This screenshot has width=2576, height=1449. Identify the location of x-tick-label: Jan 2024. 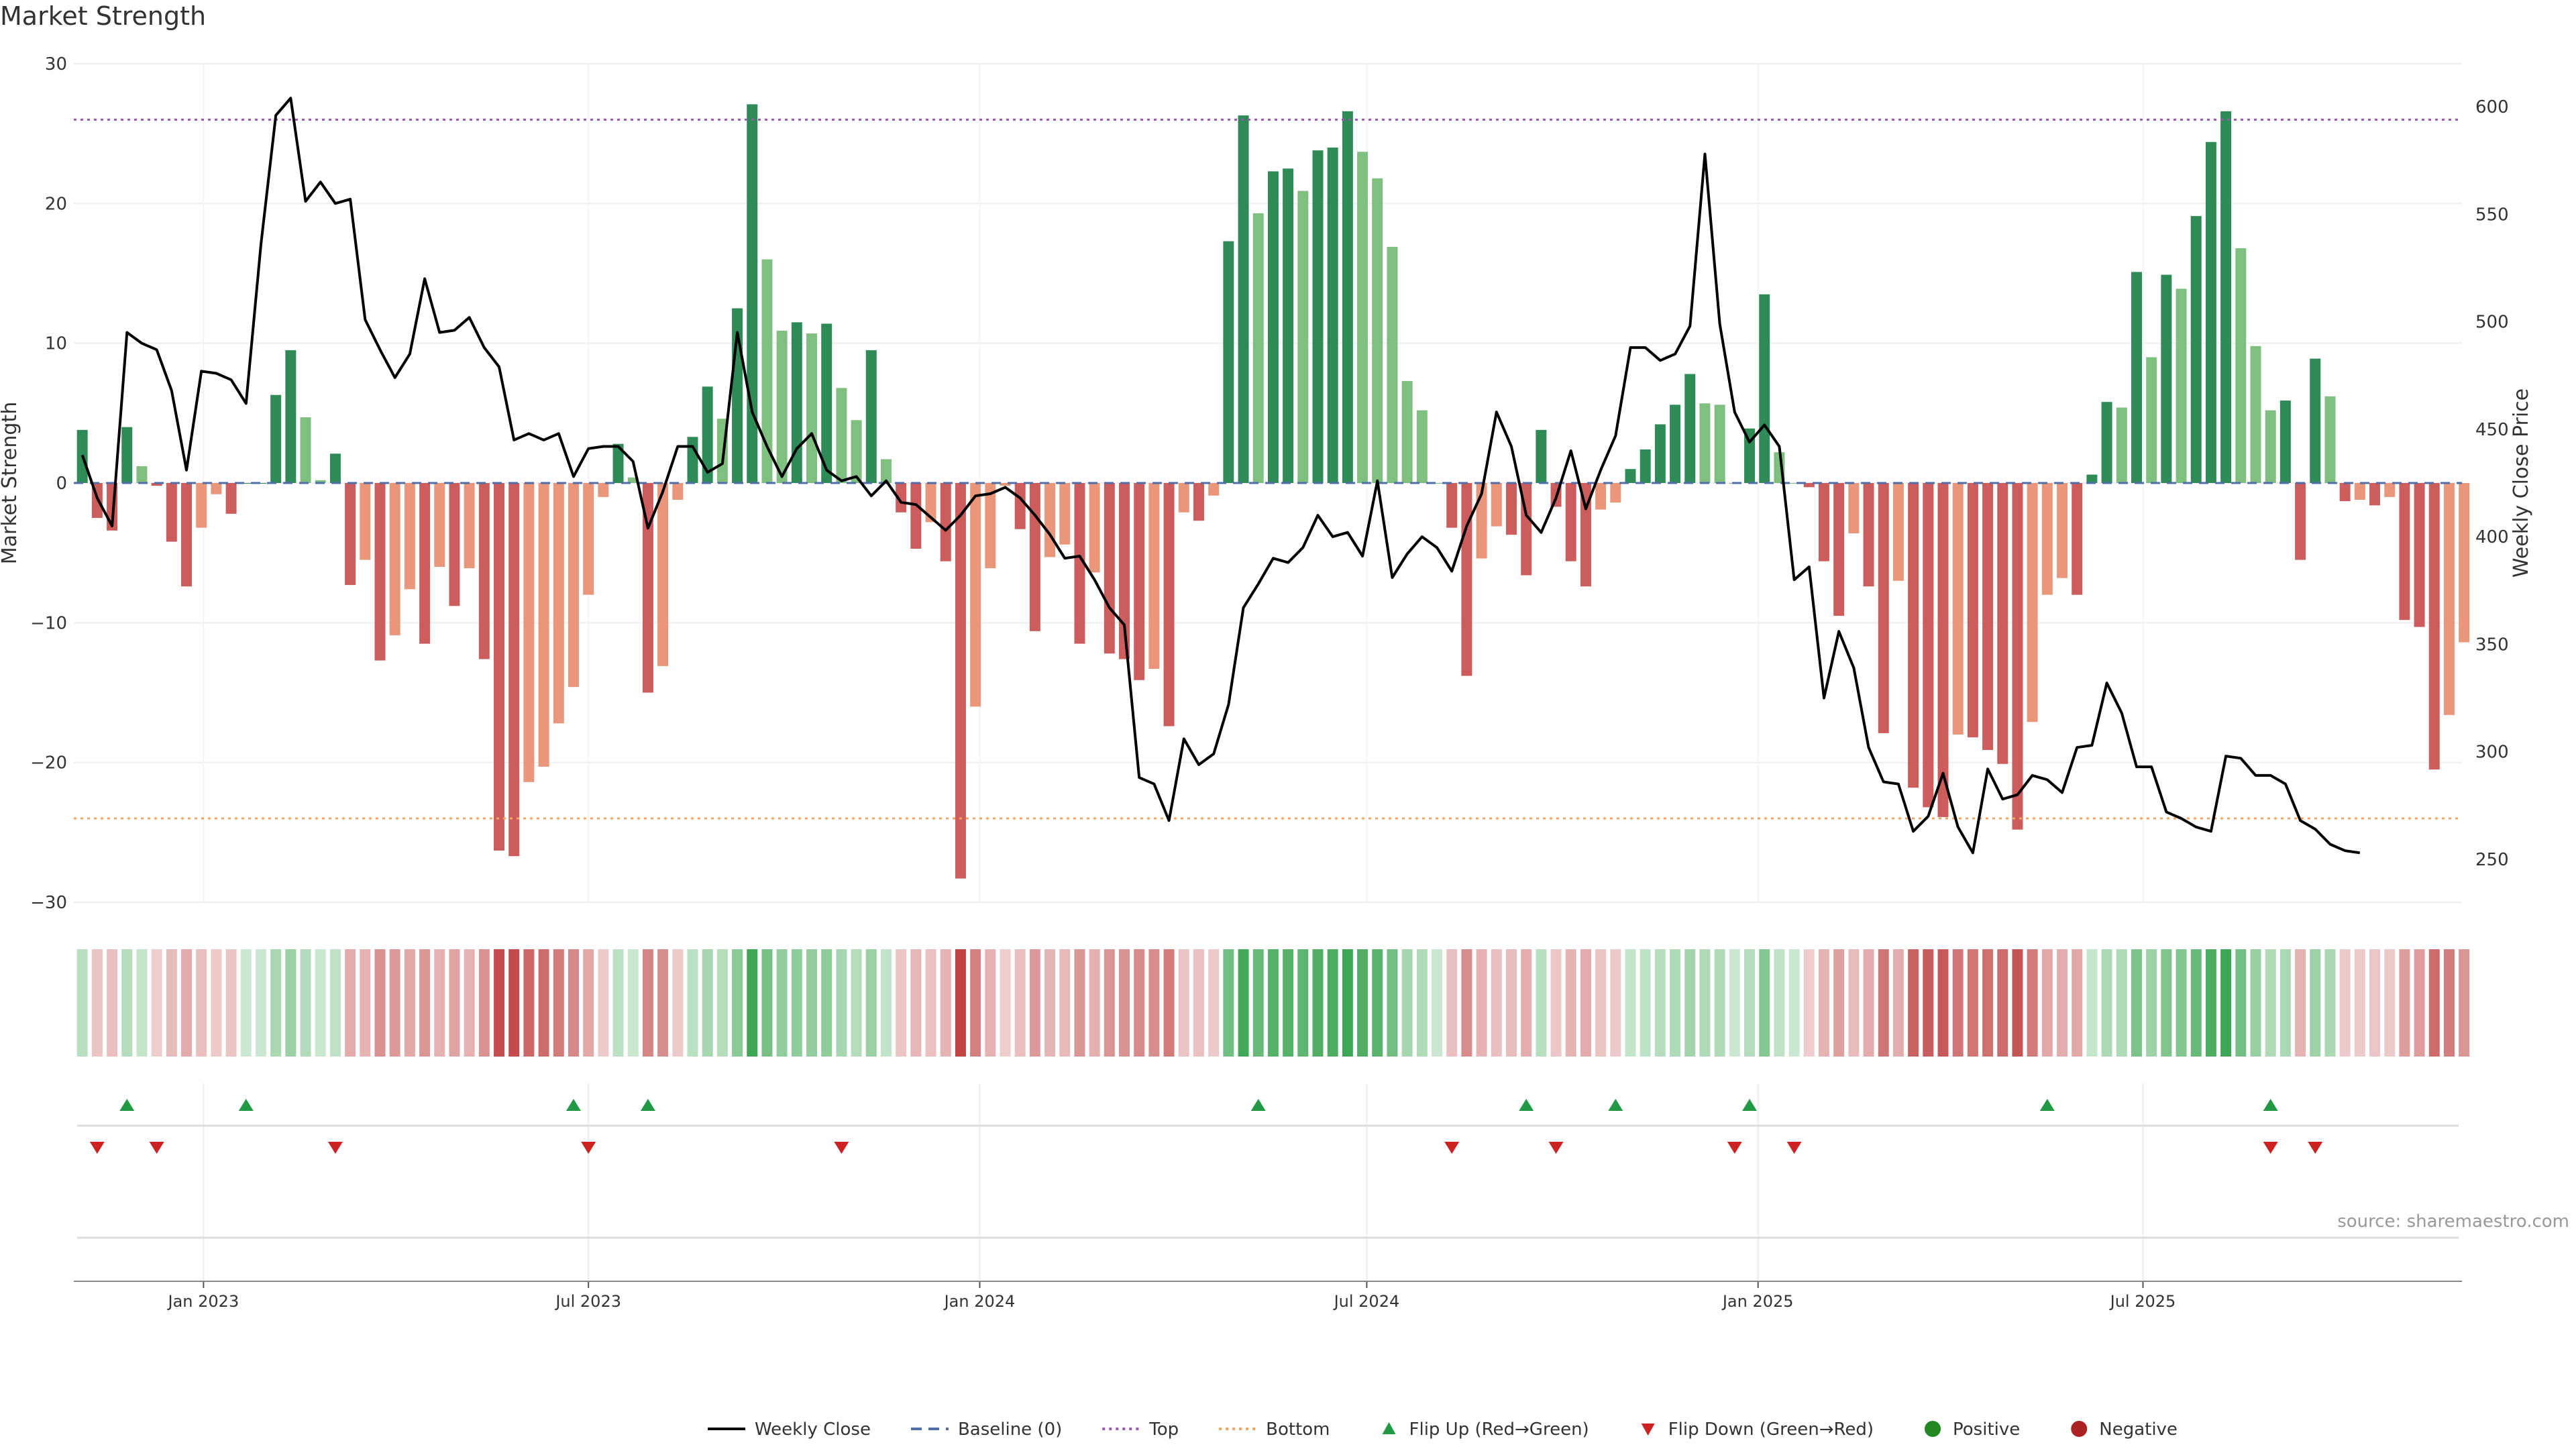
(979, 1301).